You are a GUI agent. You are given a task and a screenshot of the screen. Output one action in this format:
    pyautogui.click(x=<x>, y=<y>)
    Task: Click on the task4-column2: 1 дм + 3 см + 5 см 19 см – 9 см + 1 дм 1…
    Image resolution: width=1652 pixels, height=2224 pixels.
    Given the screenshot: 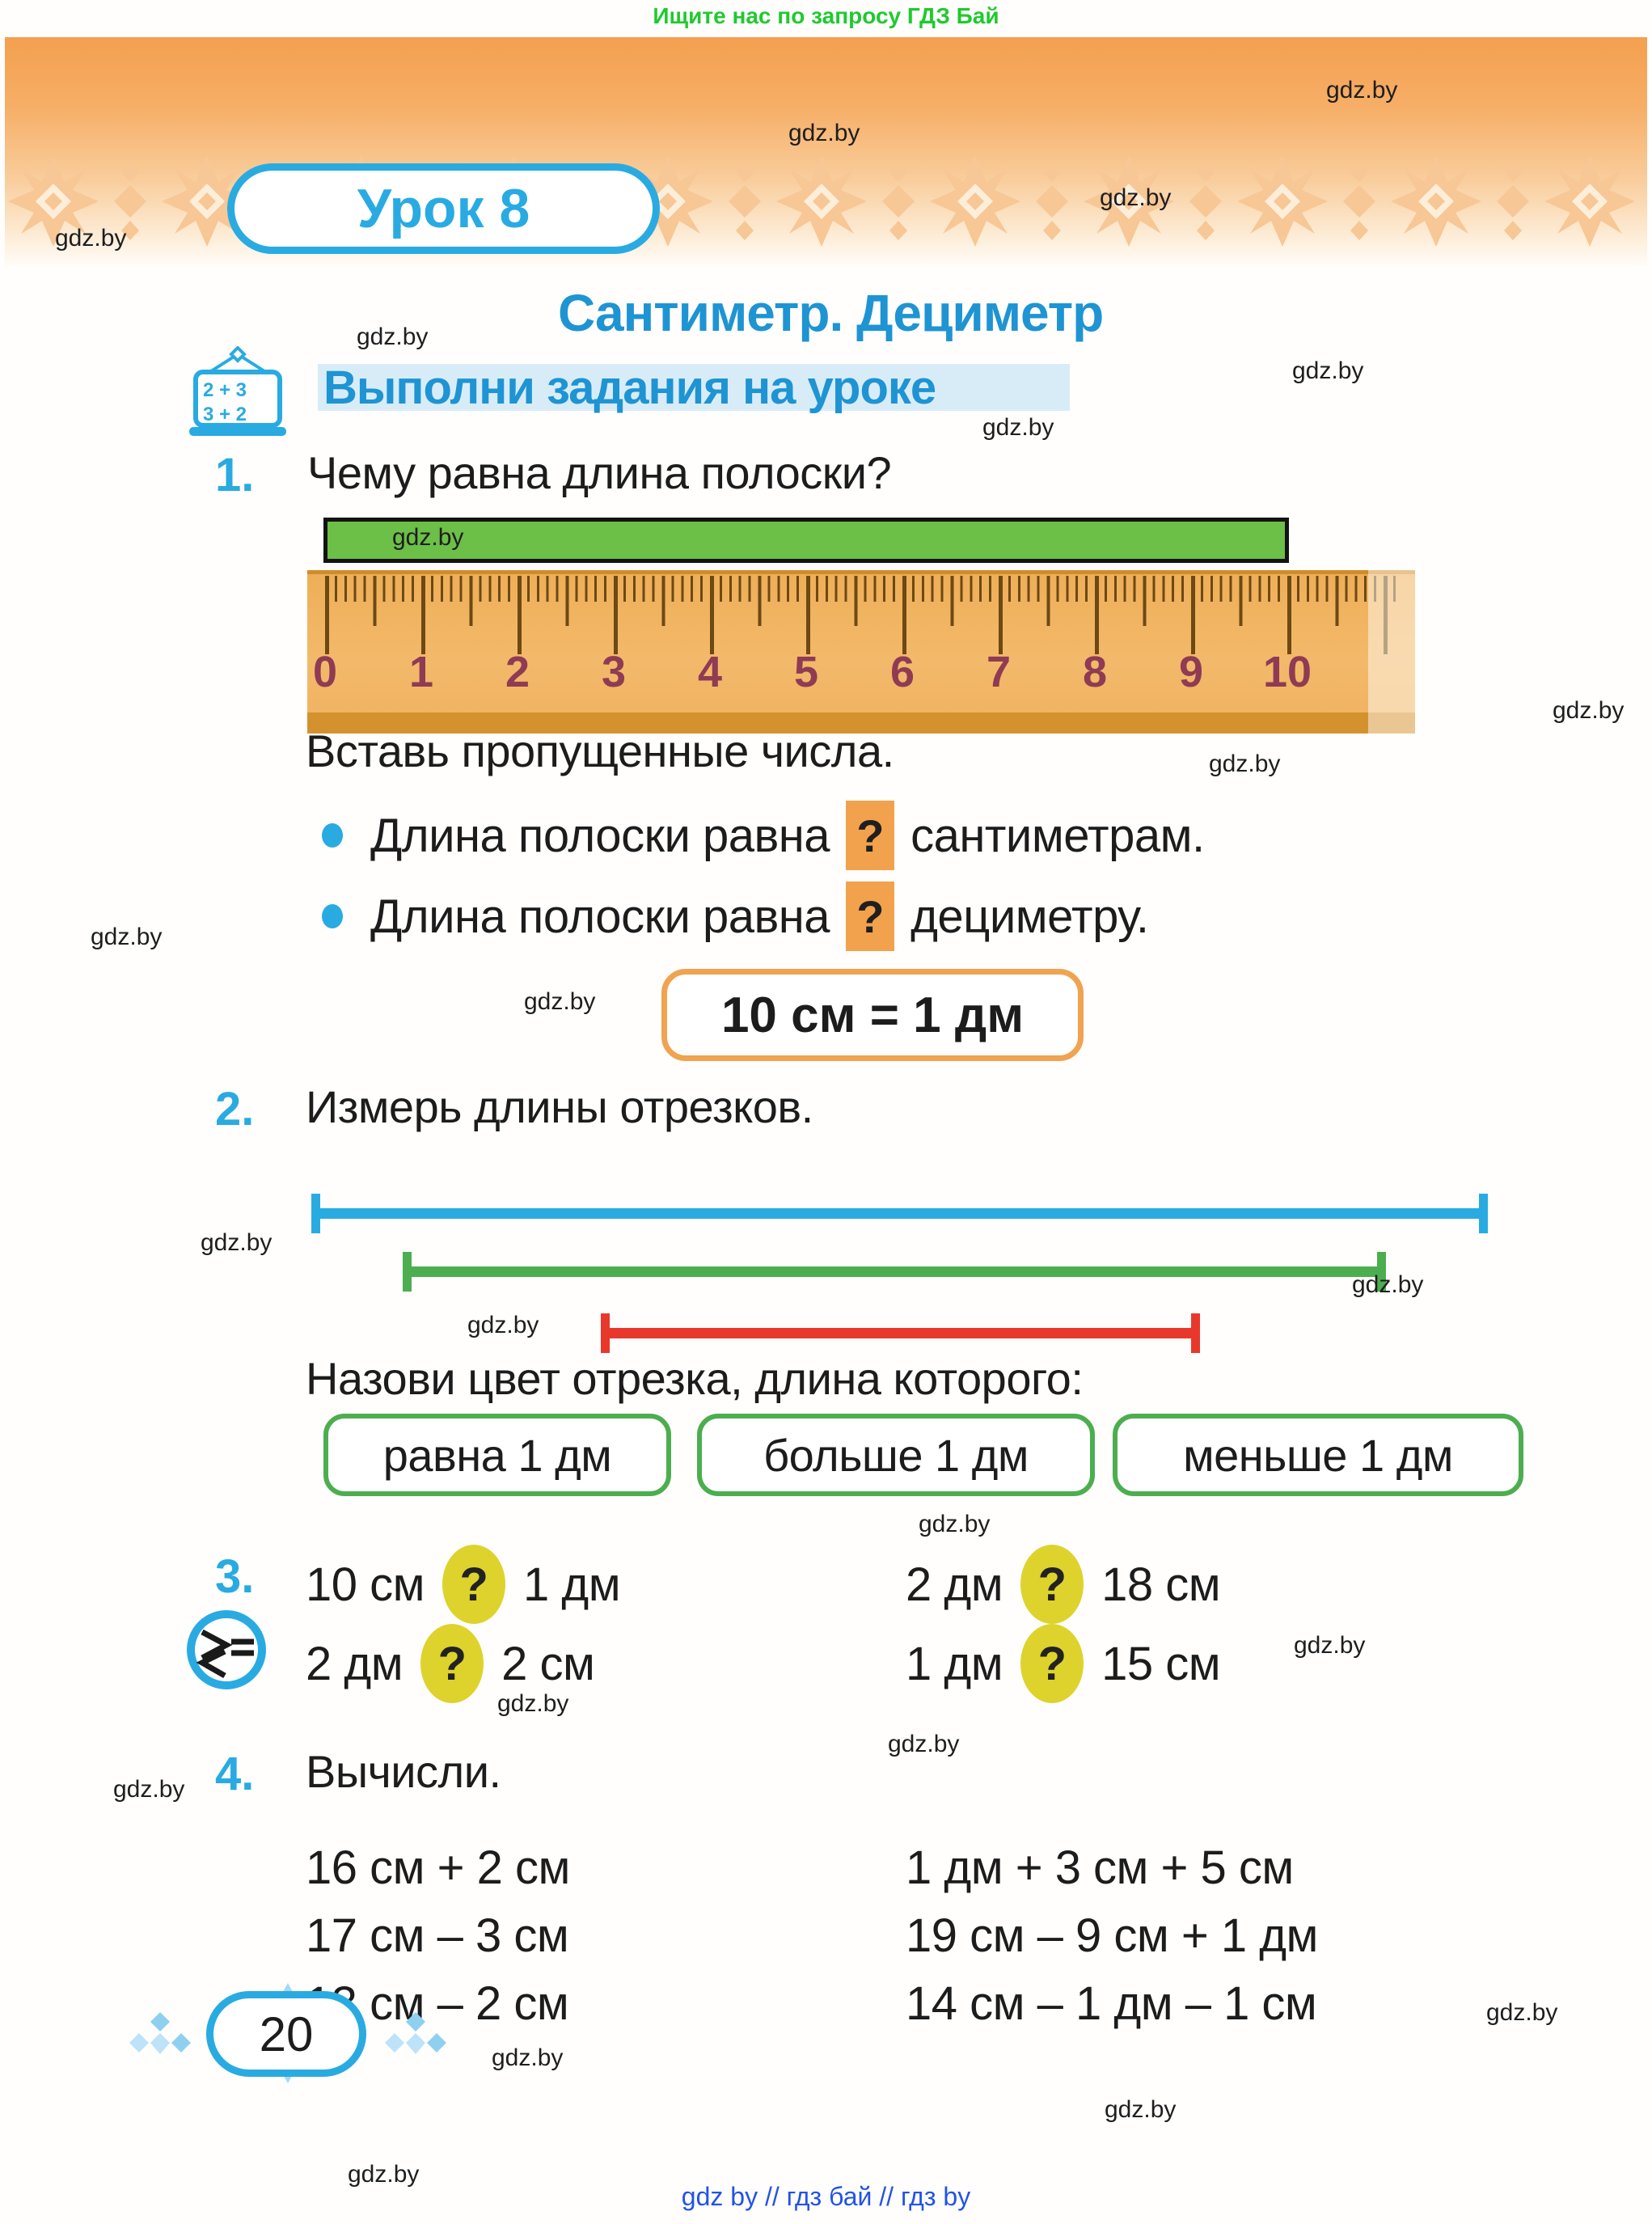 What is the action you would take?
    pyautogui.click(x=1112, y=1936)
    